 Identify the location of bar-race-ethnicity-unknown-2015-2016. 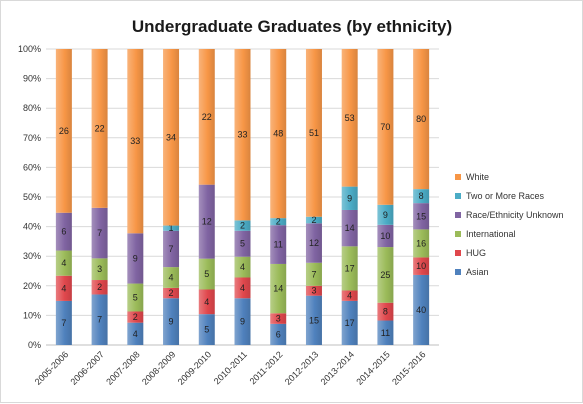
(421, 216).